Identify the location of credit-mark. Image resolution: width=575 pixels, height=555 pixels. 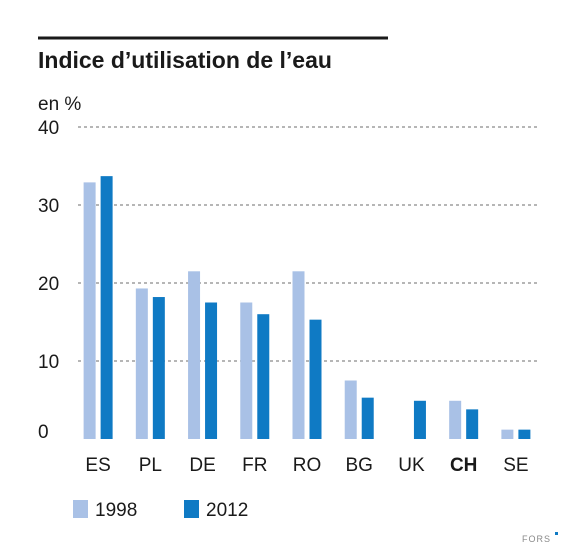
(556, 533).